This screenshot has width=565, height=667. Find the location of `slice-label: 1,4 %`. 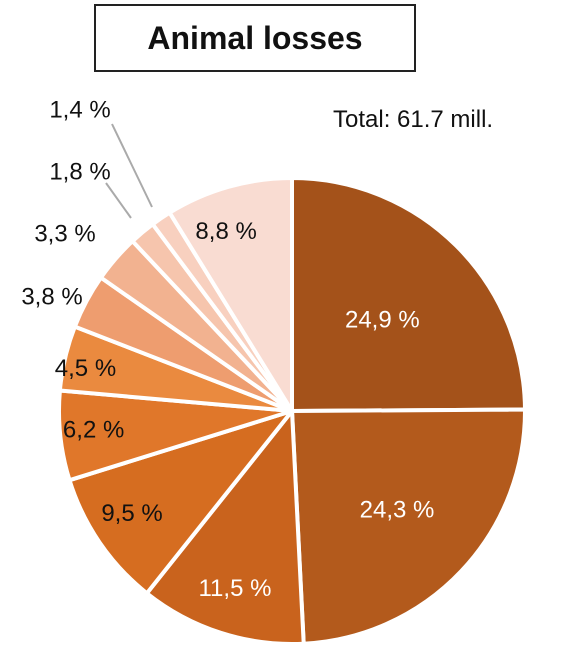

slice-label: 1,4 % is located at coordinates (79, 110).